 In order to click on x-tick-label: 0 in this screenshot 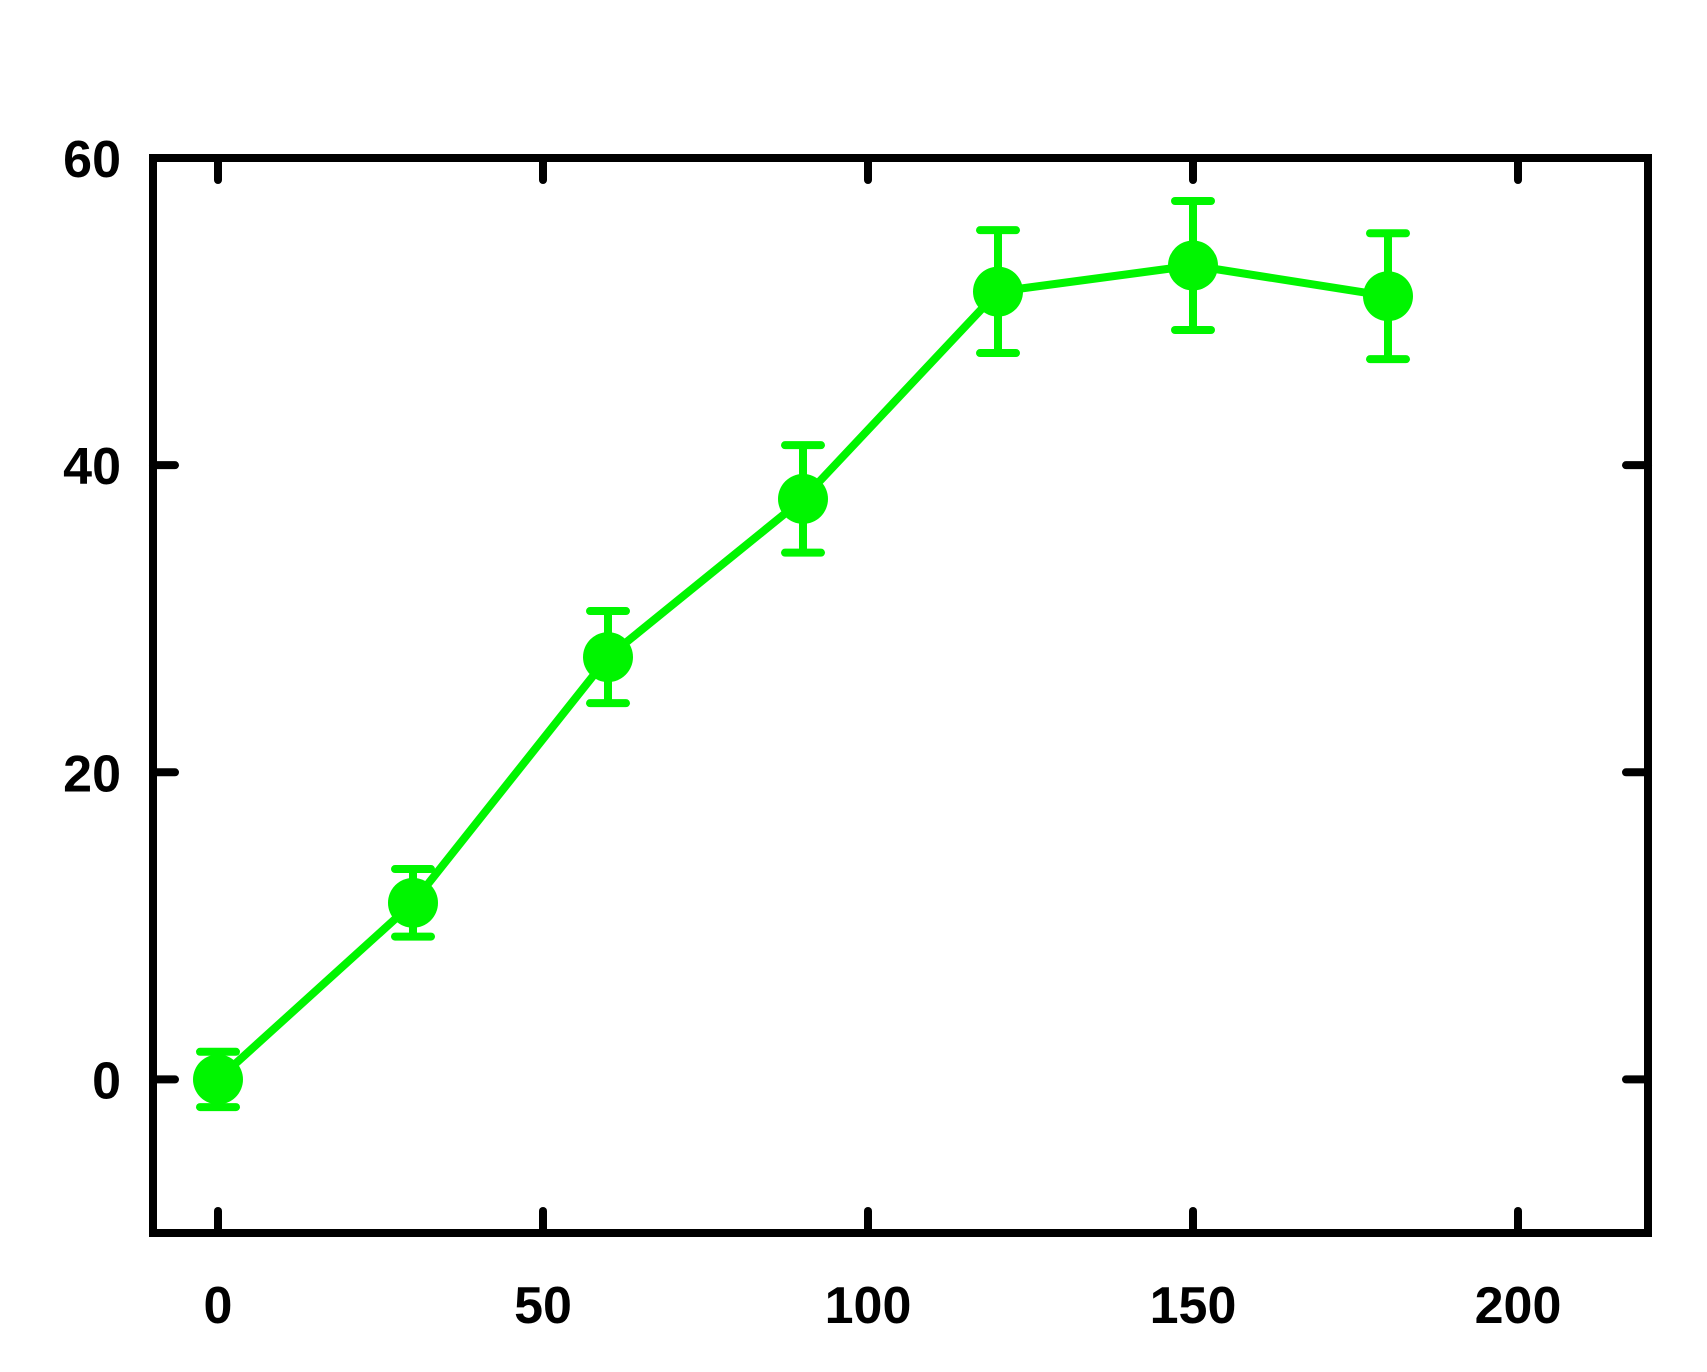, I will do `click(218, 1306)`.